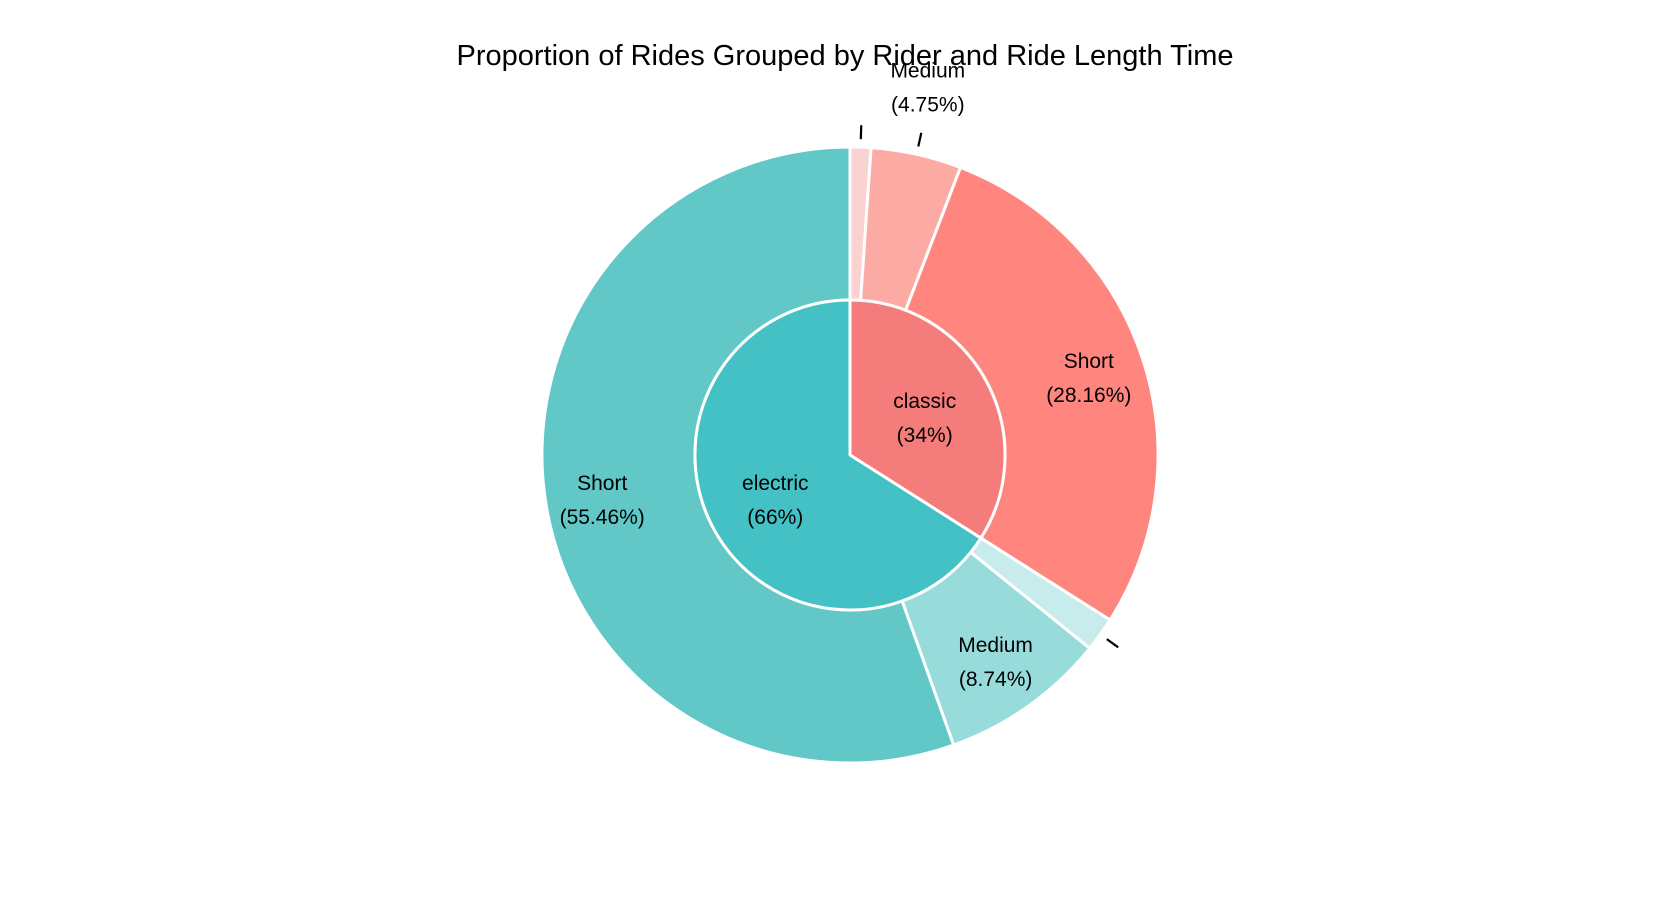 Image resolution: width=1672 pixels, height=904 pixels. I want to click on outer-pct-electric-4: (8.74%), so click(996, 679).